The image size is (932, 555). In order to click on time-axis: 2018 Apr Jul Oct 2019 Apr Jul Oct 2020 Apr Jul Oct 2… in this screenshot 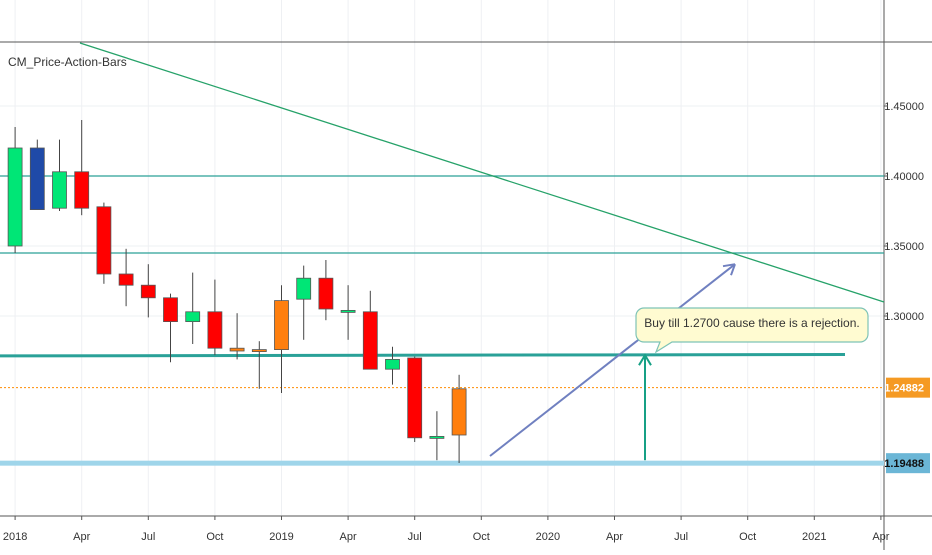, I will do `click(446, 529)`.